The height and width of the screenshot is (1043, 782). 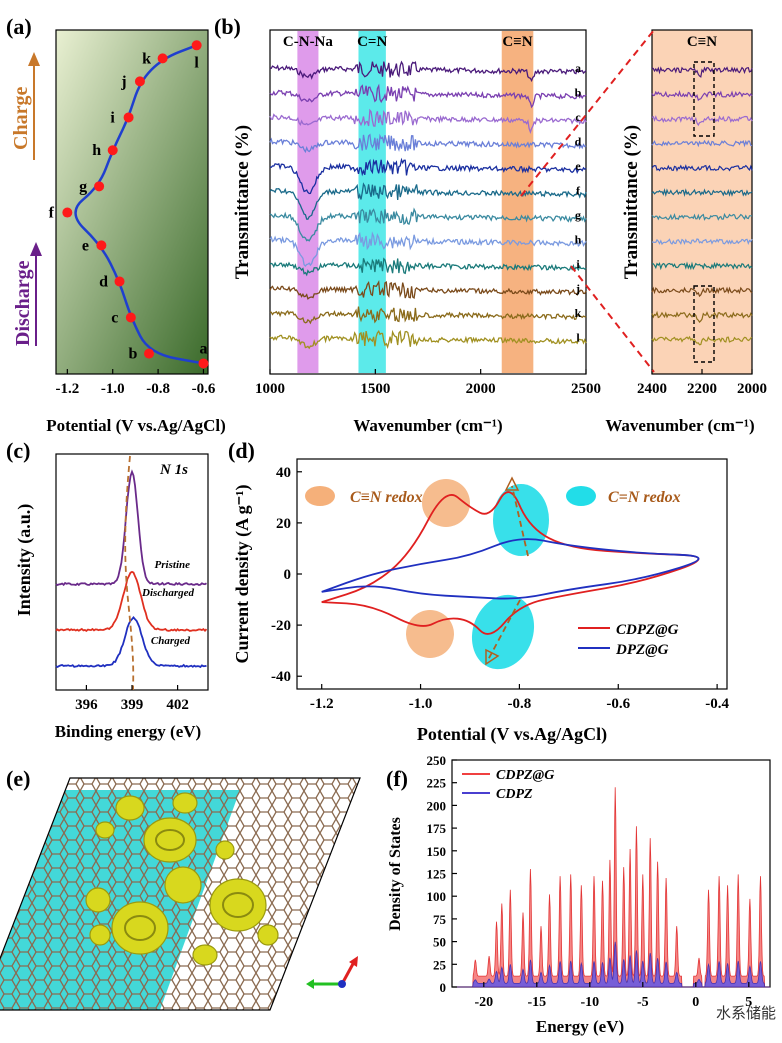 What do you see at coordinates (133, 354) in the screenshot?
I see `state-label-b: b` at bounding box center [133, 354].